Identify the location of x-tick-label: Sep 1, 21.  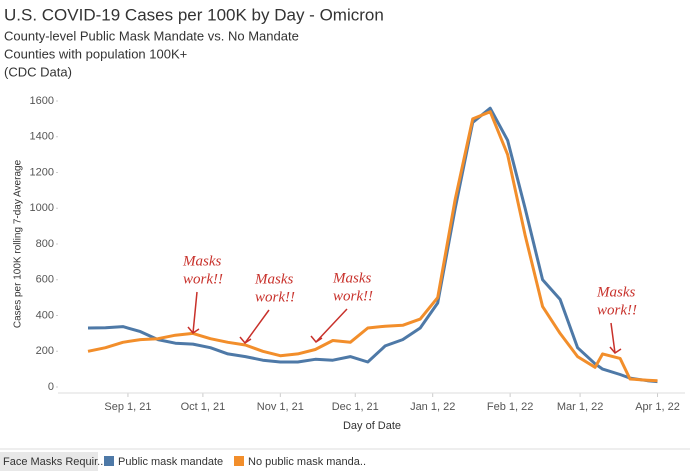
(127, 407).